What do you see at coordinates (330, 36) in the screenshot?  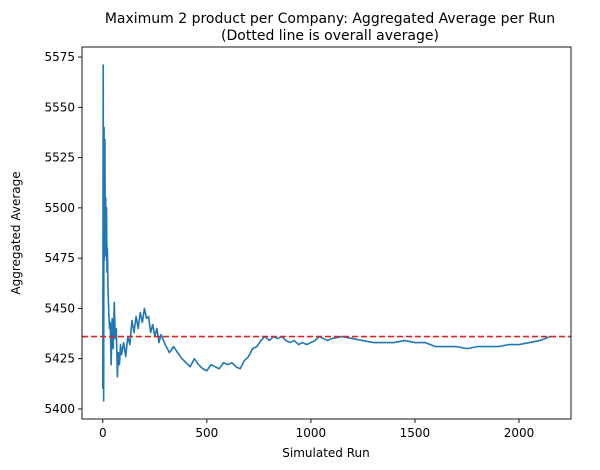 I see `chart-subtitle: (Dotted line is overall average)` at bounding box center [330, 36].